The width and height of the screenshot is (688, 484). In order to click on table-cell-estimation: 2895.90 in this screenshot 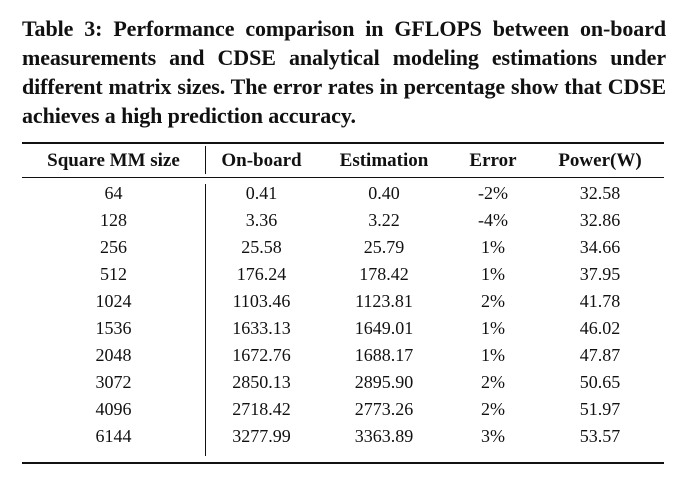, I will do `click(384, 382)`.